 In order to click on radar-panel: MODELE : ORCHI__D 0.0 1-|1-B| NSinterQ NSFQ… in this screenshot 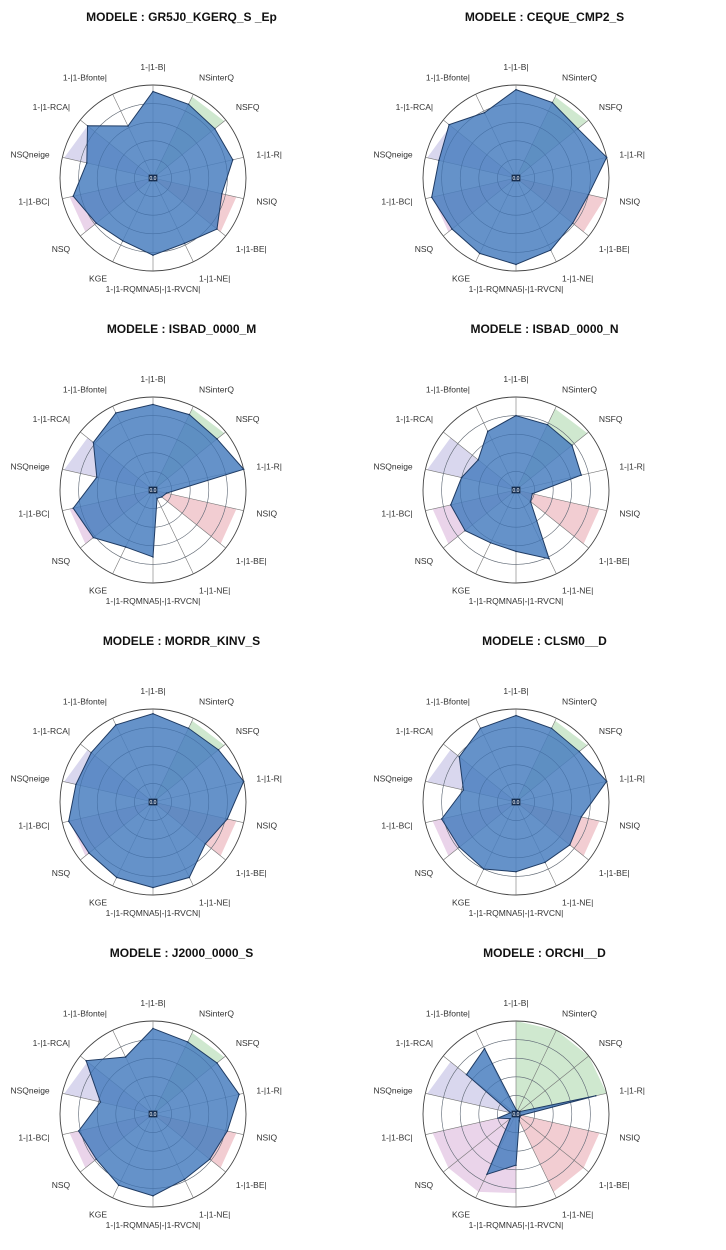, I will do `click(544, 1092)`.